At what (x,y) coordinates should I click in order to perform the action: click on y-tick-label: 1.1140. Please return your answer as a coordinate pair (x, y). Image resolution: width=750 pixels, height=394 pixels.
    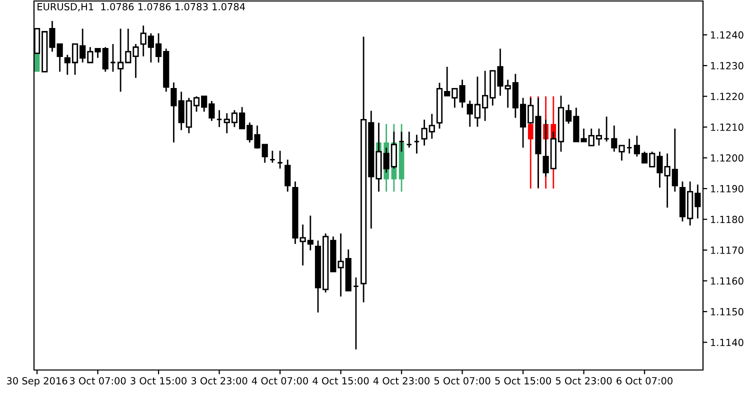
    Looking at the image, I should click on (727, 342).